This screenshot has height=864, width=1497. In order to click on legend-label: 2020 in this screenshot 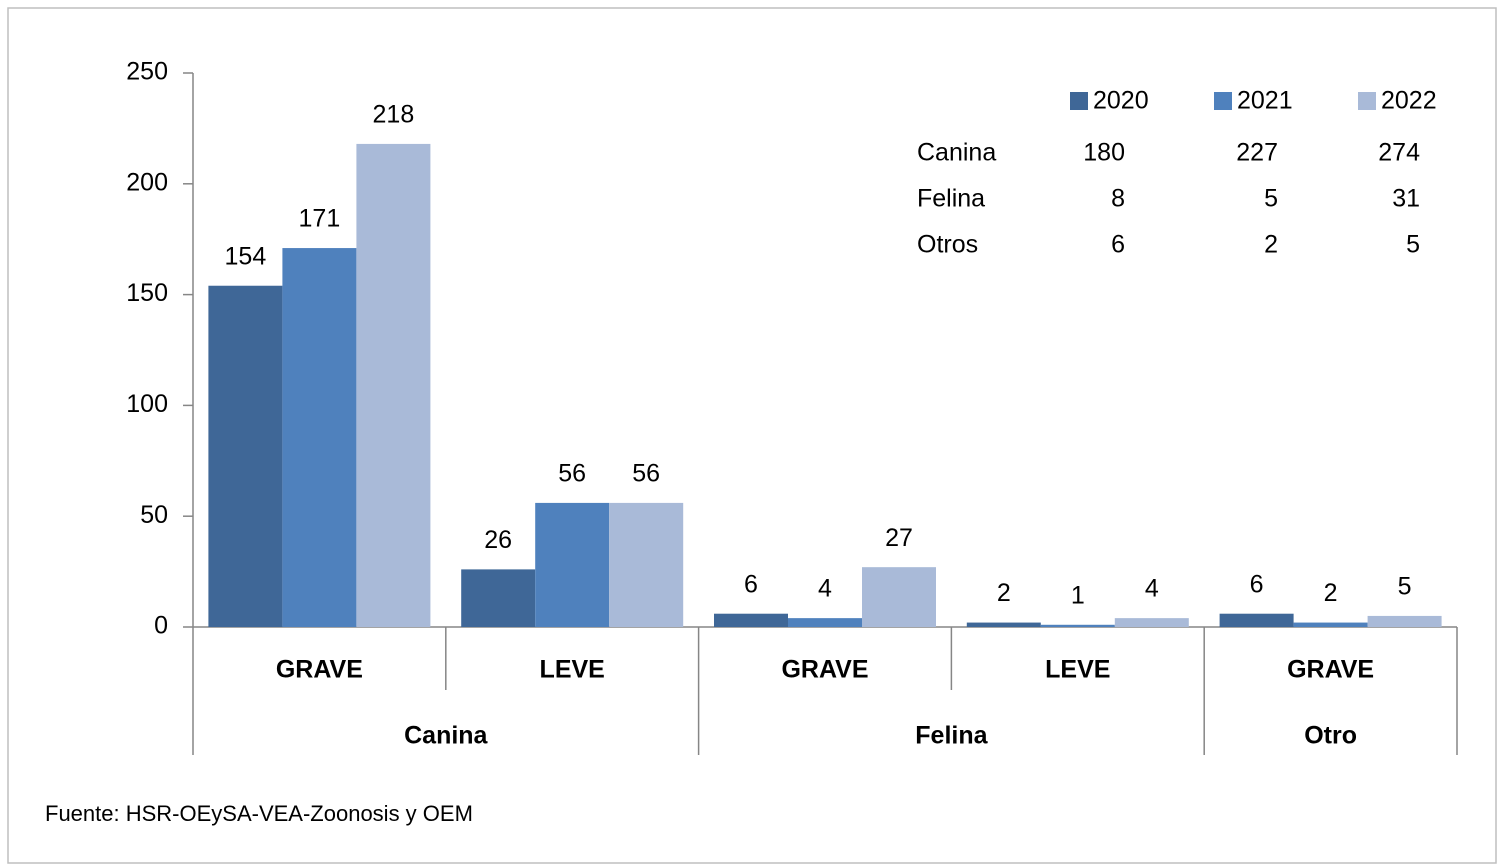, I will do `click(1121, 101)`.